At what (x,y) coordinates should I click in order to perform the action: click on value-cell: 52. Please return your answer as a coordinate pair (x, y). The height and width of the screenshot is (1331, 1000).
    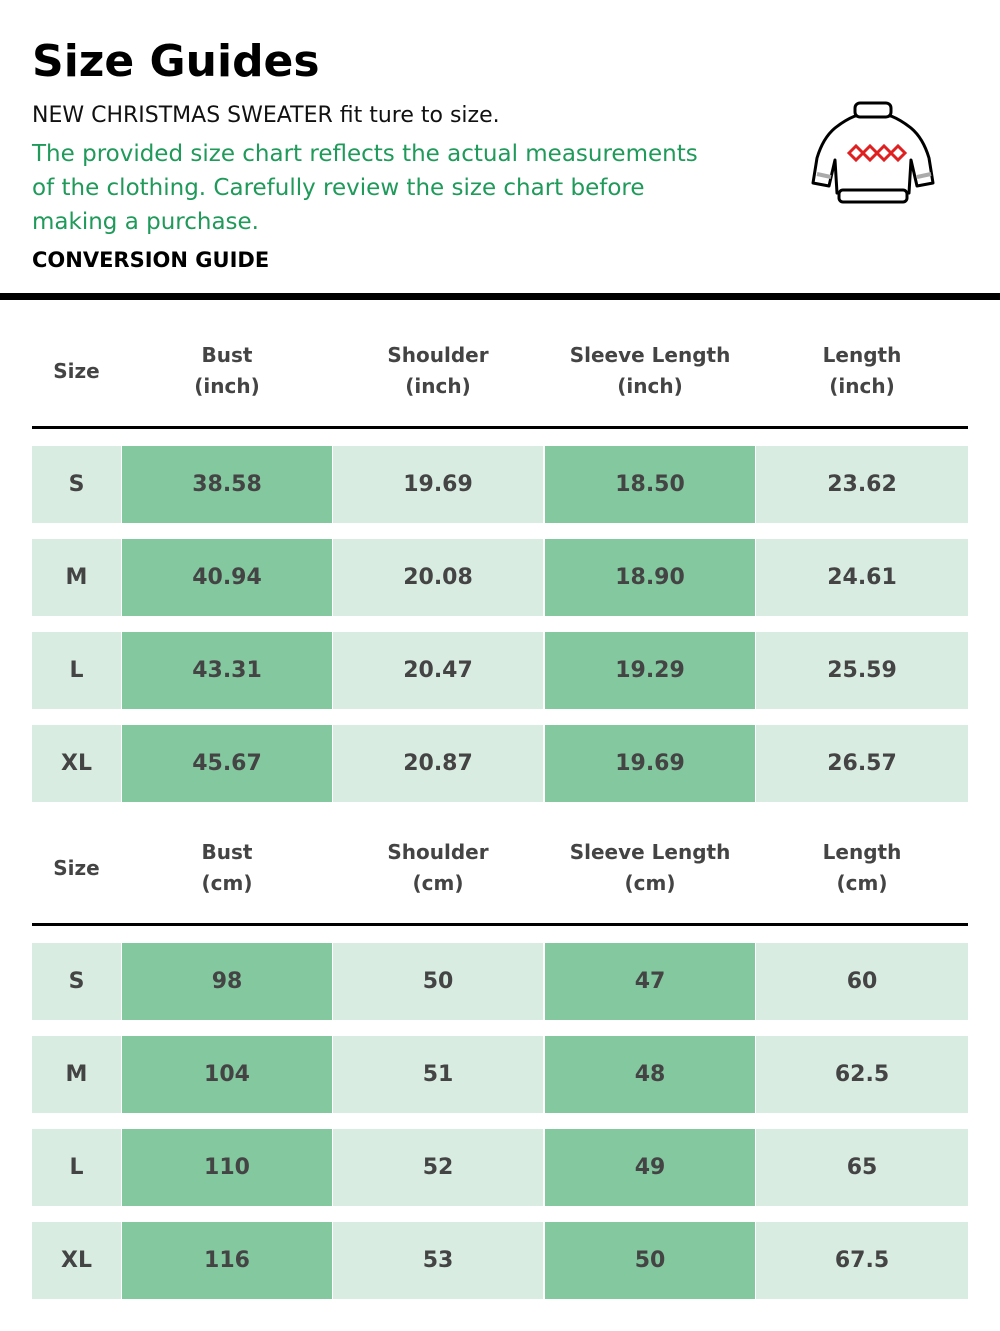
    Looking at the image, I should click on (438, 1167).